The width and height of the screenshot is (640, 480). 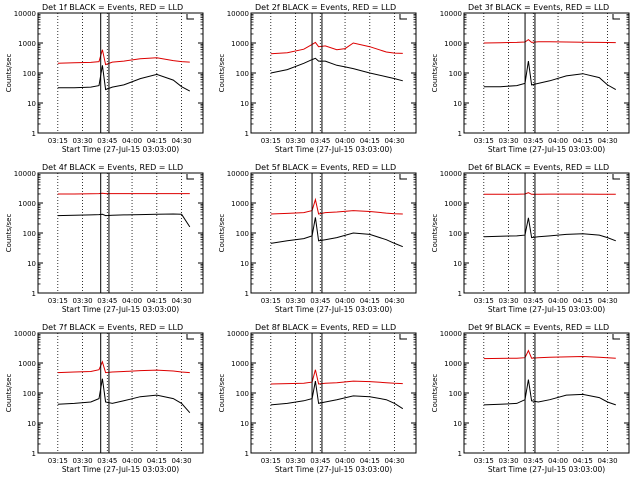 I want to click on chart-title: Det 9f BLACK = Events, RED = LLD, so click(x=538, y=327).